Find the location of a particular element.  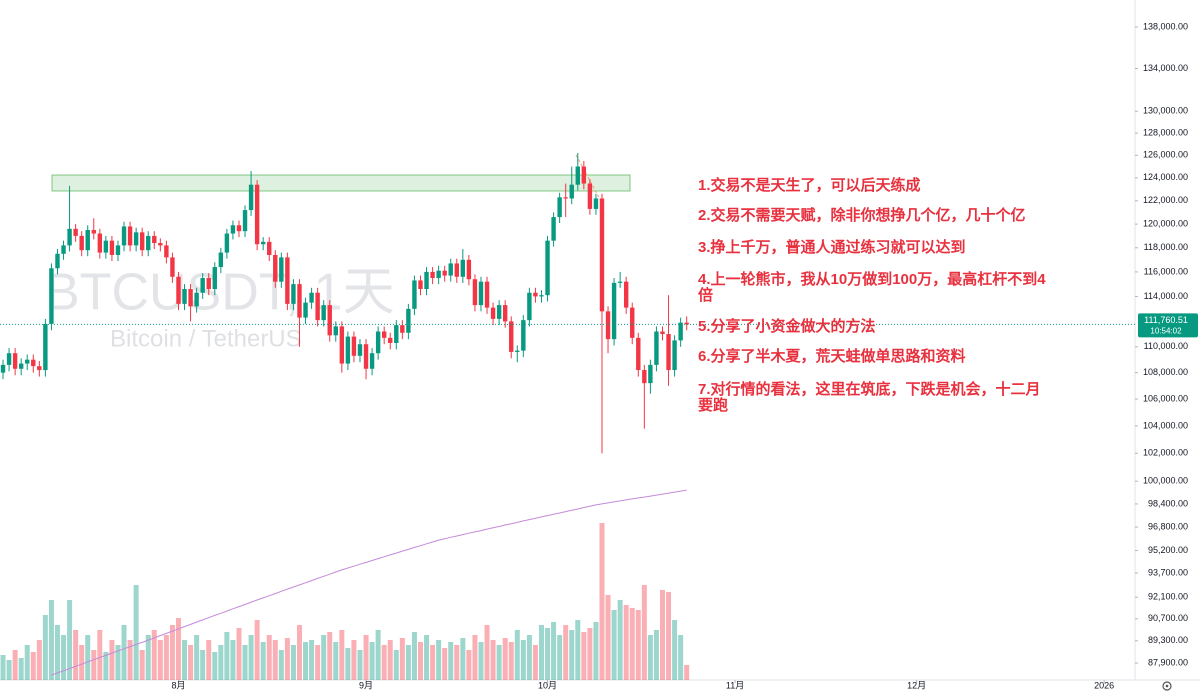

x-tick-label: 10月 is located at coordinates (547, 685).